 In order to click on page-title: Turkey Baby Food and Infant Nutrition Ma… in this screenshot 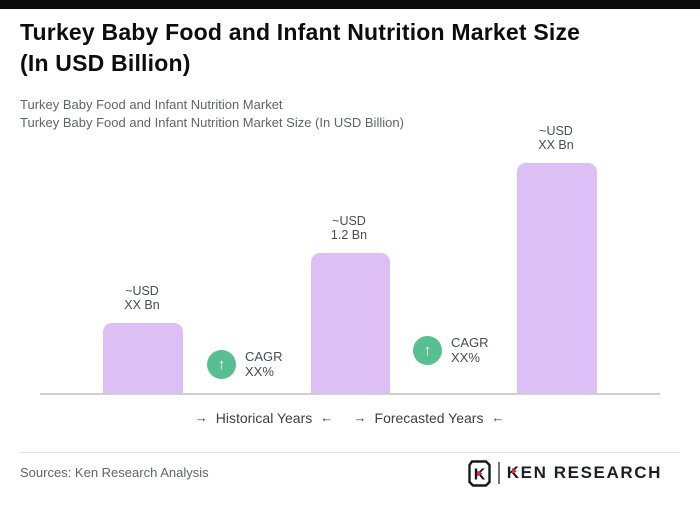, I will do `click(352, 48)`.